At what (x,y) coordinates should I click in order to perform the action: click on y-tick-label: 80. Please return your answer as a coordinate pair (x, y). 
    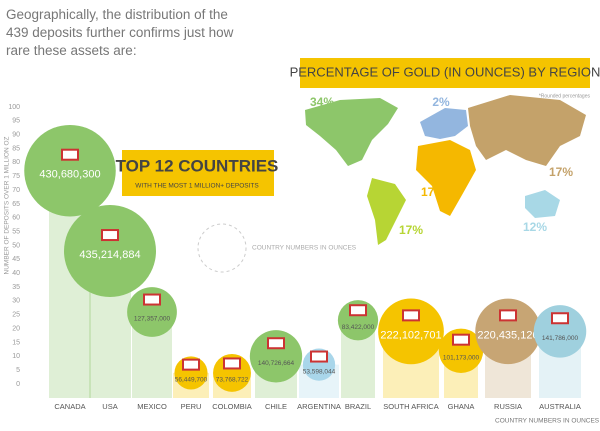
    Looking at the image, I should click on (16, 162).